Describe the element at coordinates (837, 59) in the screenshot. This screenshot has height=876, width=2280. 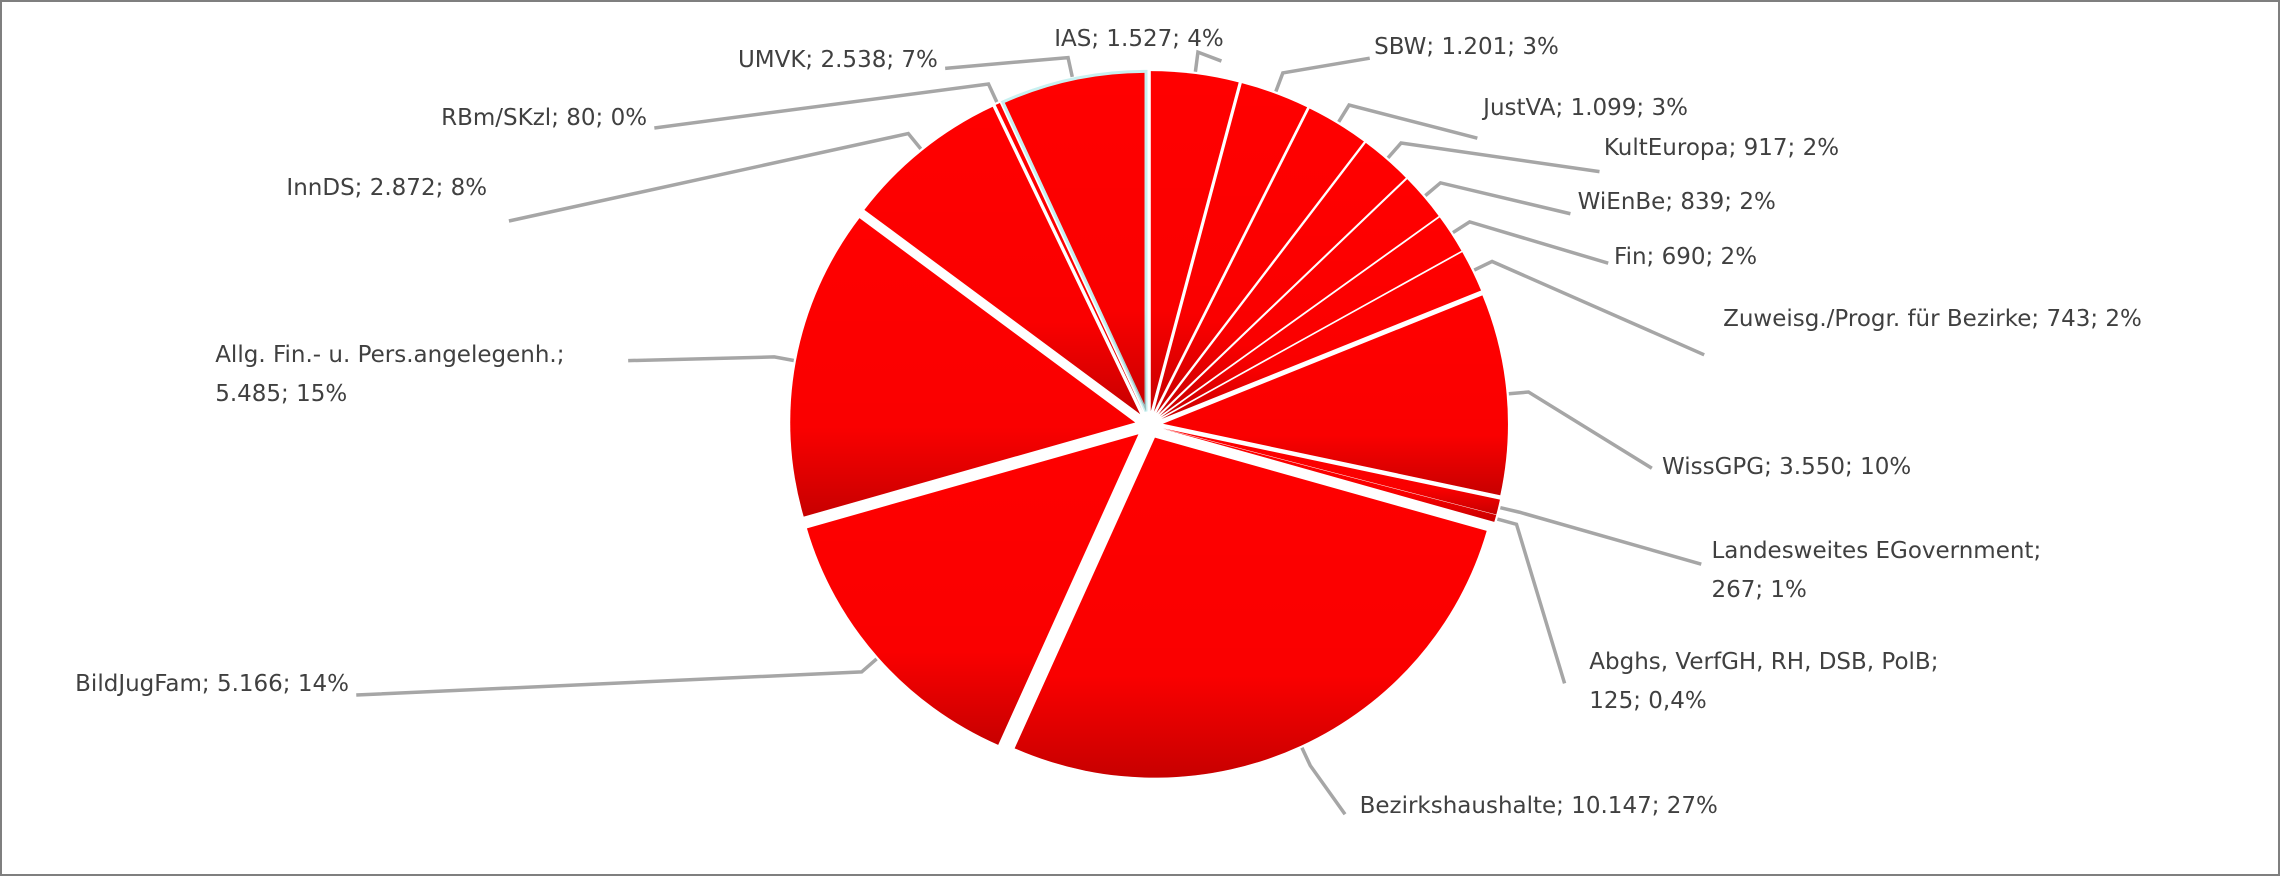
I see `data-label: UMVK; 2.538; 7%` at that location.